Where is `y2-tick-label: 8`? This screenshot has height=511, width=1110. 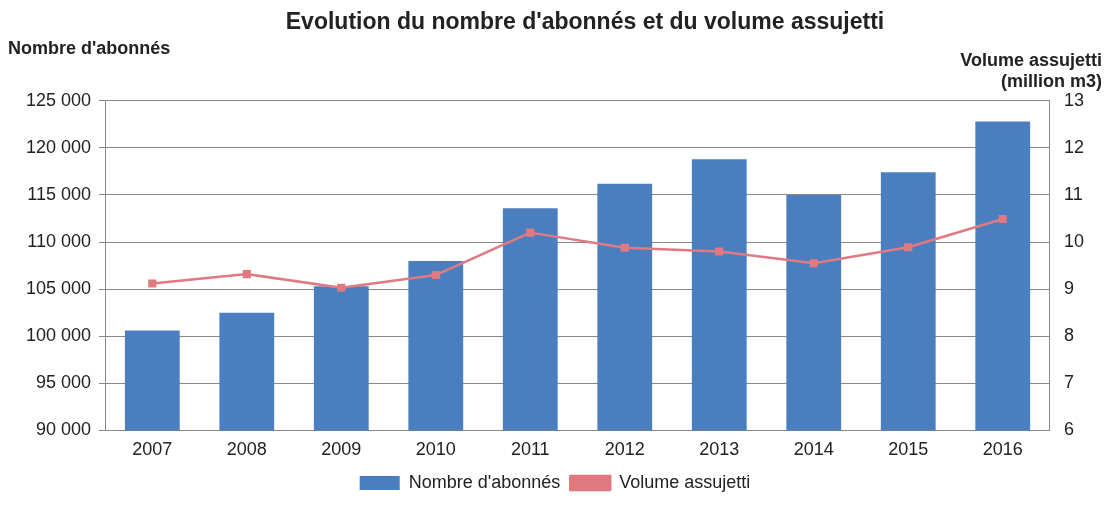 y2-tick-label: 8 is located at coordinates (1068, 335).